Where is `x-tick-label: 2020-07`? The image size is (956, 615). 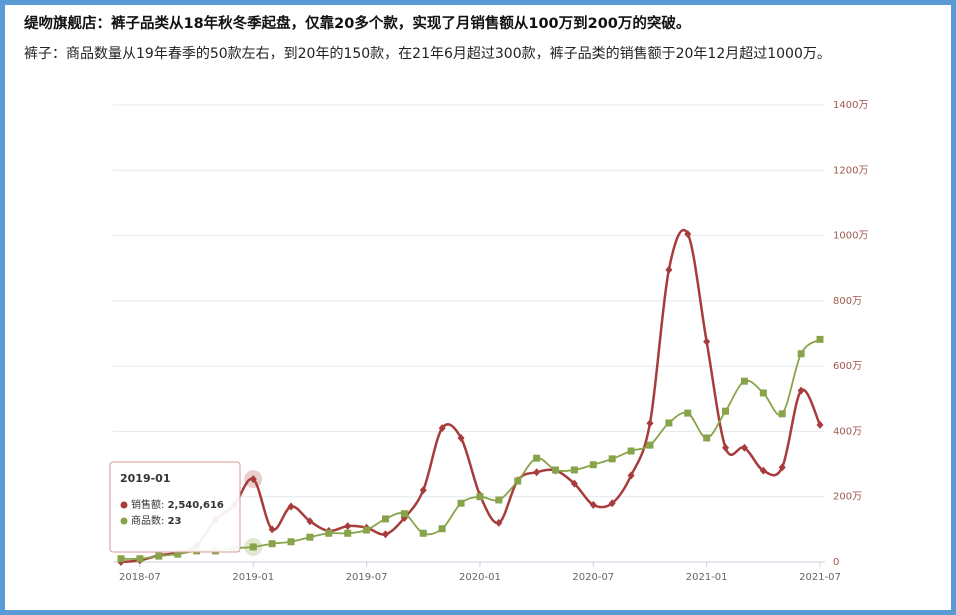
x-tick-label: 2020-07 is located at coordinates (593, 577).